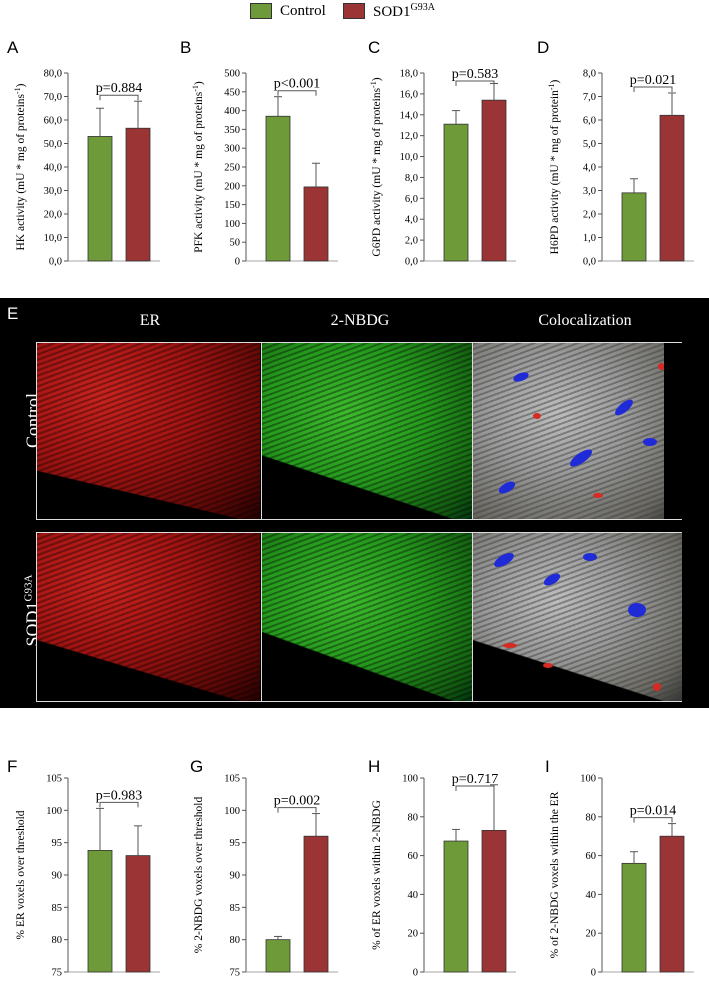 The image size is (709, 986). I want to click on p-value-label: p=0.717, so click(475, 779).